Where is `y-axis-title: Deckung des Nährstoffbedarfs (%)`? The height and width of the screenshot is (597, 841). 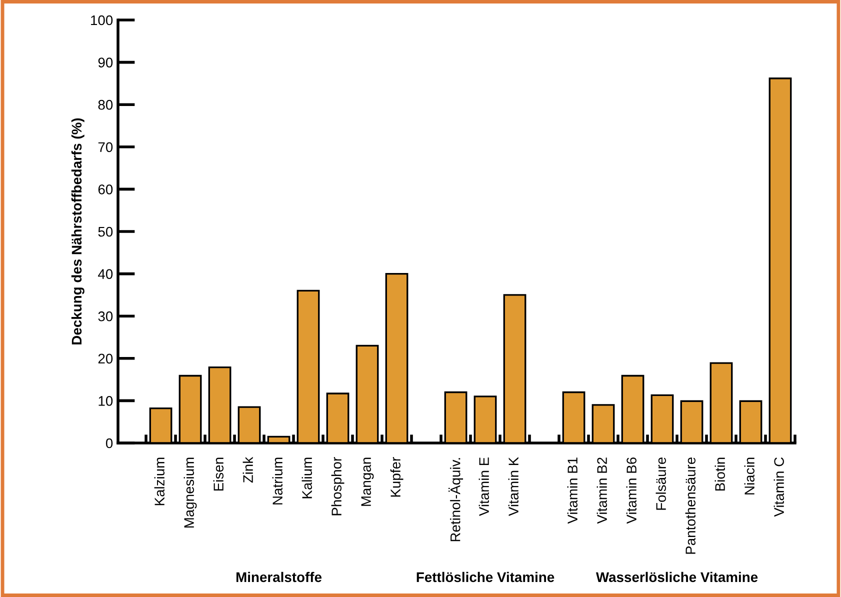 y-axis-title: Deckung des Nährstoffbedarfs (%) is located at coordinates (77, 231).